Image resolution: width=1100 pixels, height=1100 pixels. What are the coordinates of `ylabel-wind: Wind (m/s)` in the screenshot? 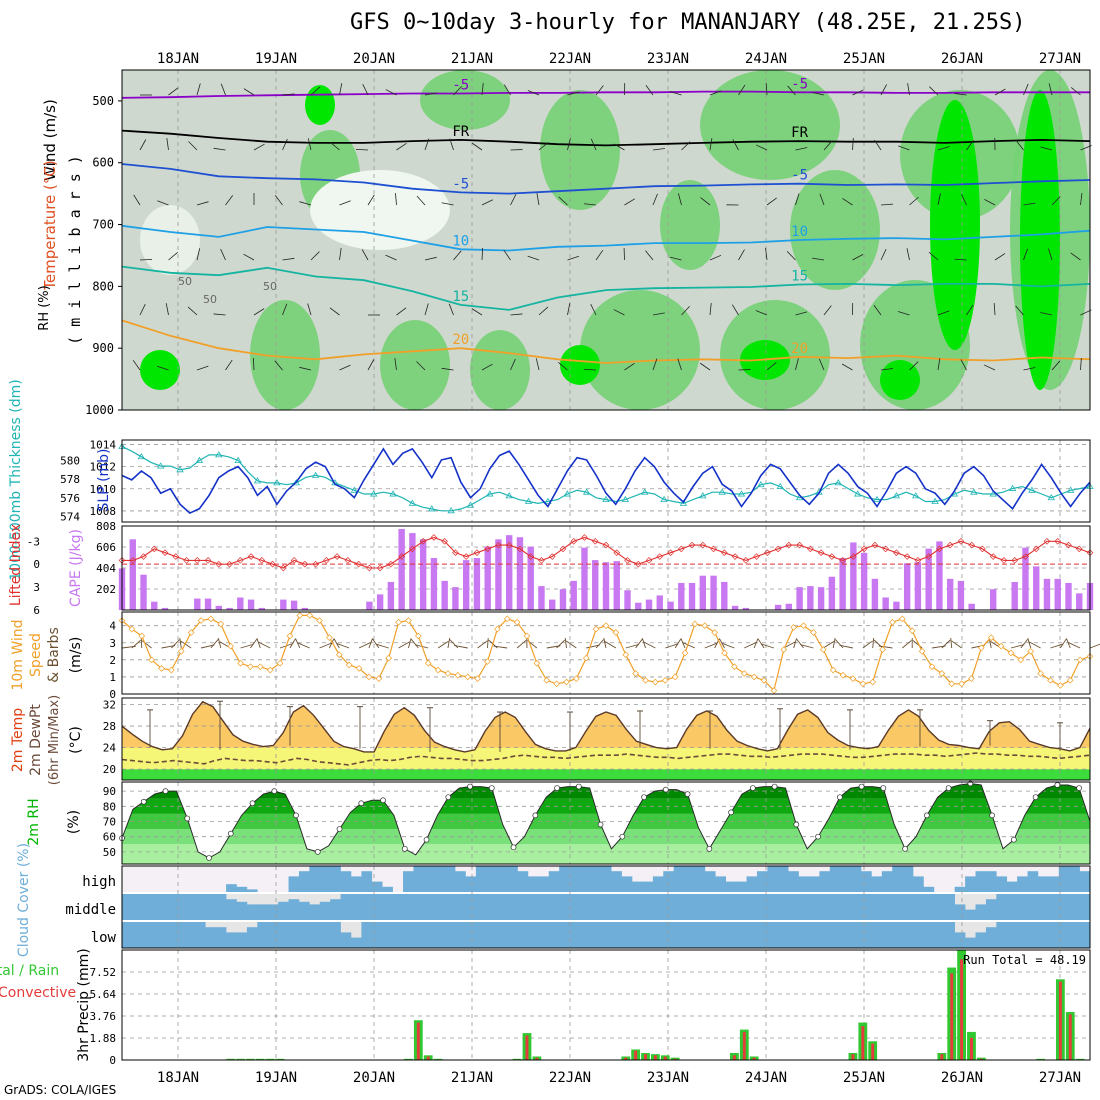 It's located at (50, 140).